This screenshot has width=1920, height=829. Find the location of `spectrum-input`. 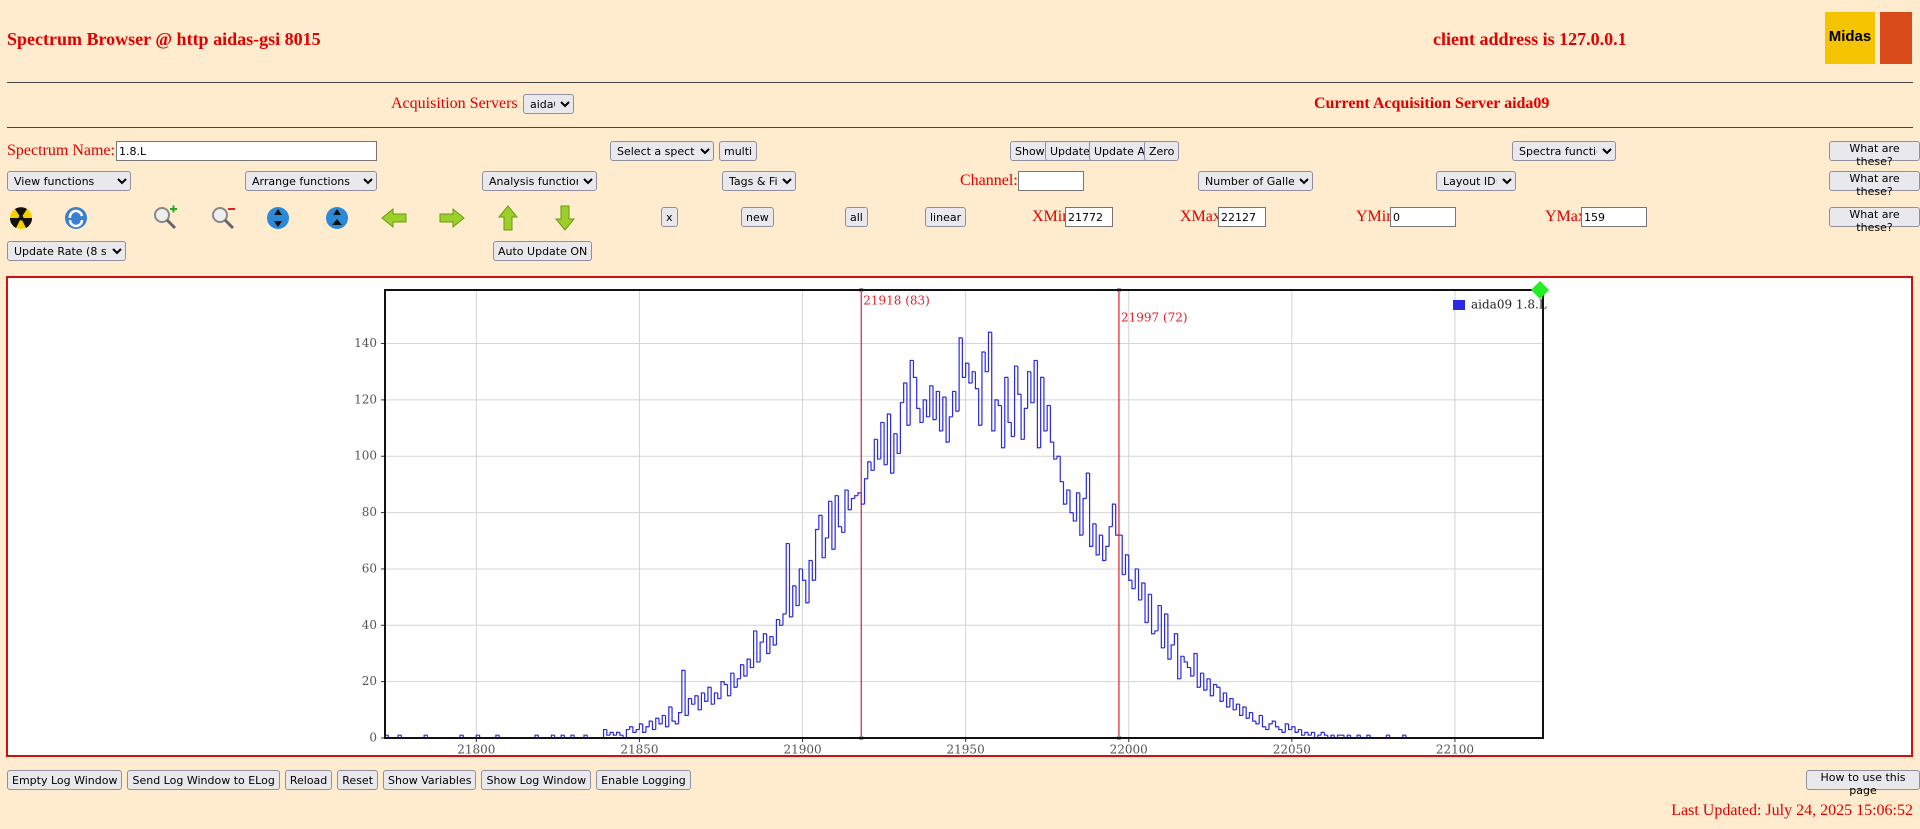

spectrum-input is located at coordinates (246, 151).